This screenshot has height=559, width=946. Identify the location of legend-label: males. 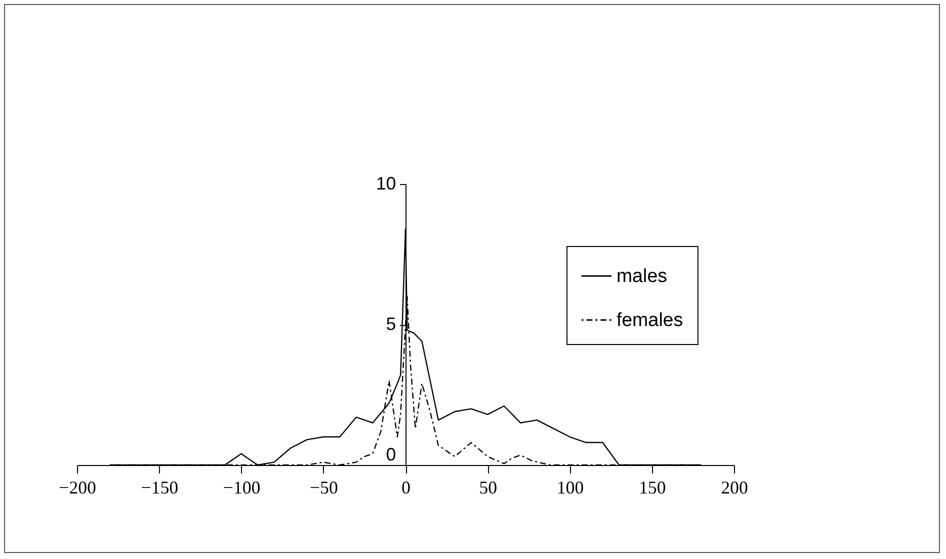
(642, 276).